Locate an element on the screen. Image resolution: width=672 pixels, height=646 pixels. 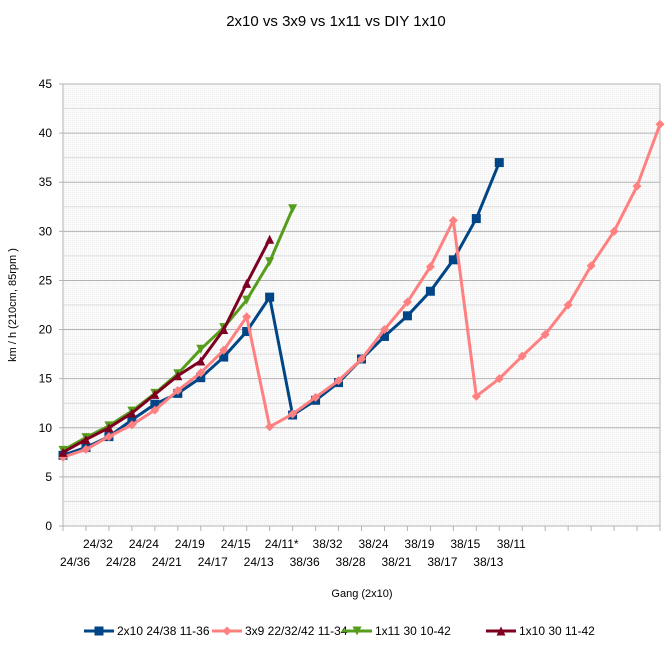
y-tick-label: 5 is located at coordinates (48, 477).